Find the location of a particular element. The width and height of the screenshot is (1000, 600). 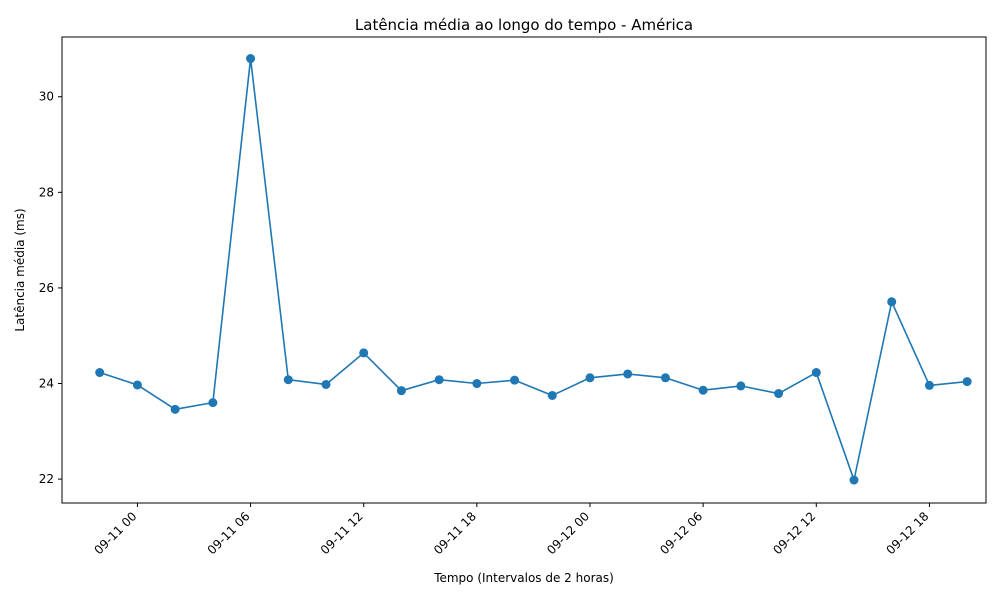

y-tick-label: 30 is located at coordinates (46, 97).